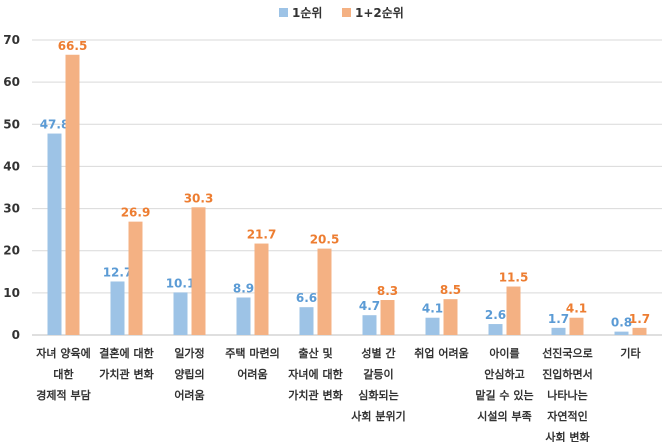 The image size is (672, 442). Describe the element at coordinates (252, 353) in the screenshot. I see `x-tick-label: 주택 마련의` at that location.